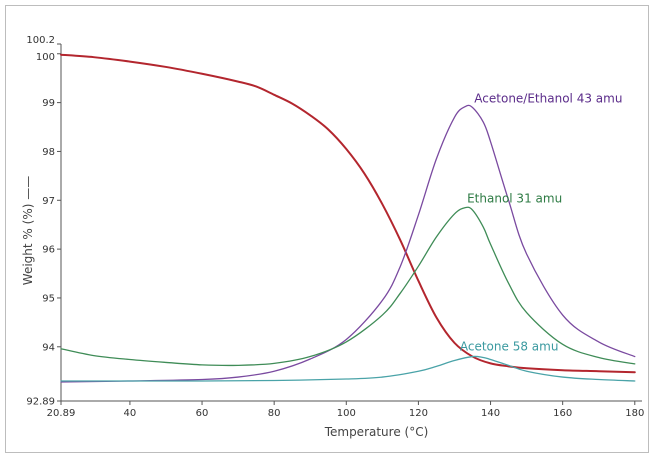  Describe the element at coordinates (348, 368) in the screenshot. I see `acetone-58-amu-line` at that location.